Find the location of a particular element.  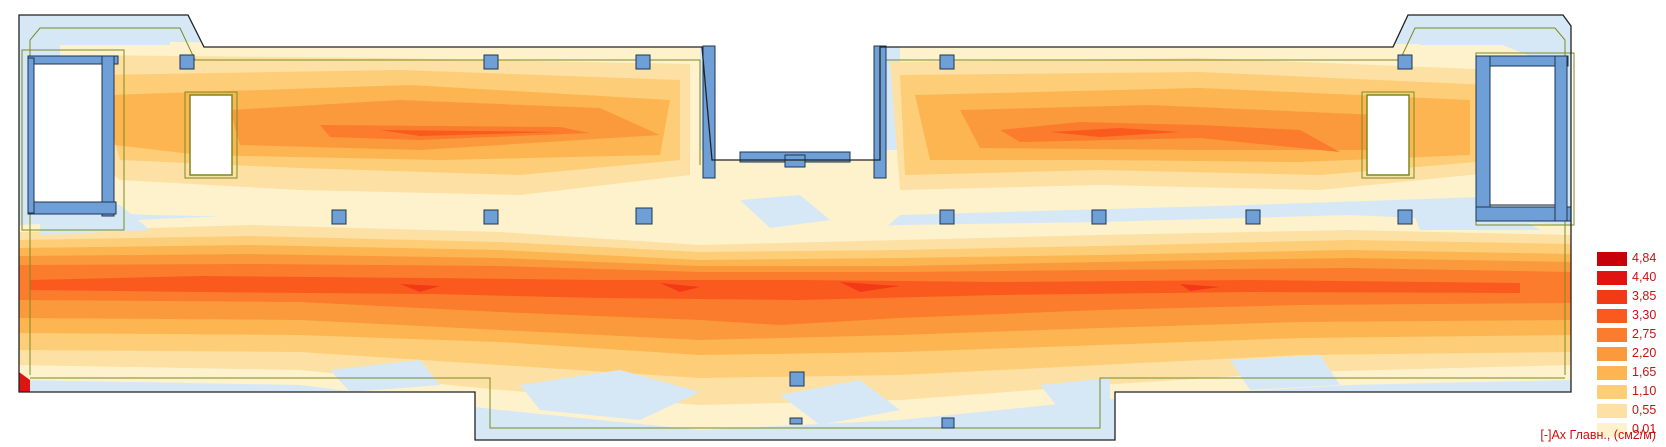

legend-row: 3,85 is located at coordinates (1630, 297).